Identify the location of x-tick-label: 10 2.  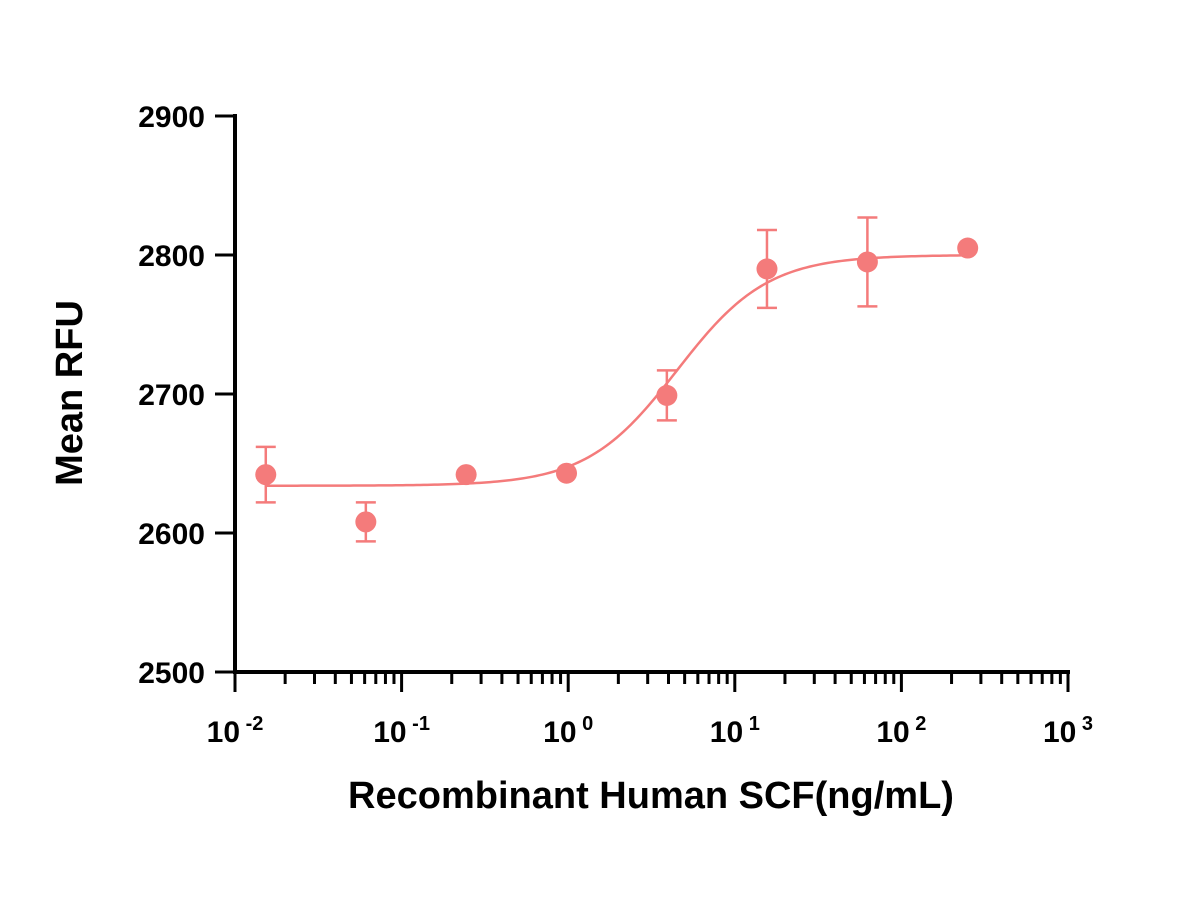
(901, 731).